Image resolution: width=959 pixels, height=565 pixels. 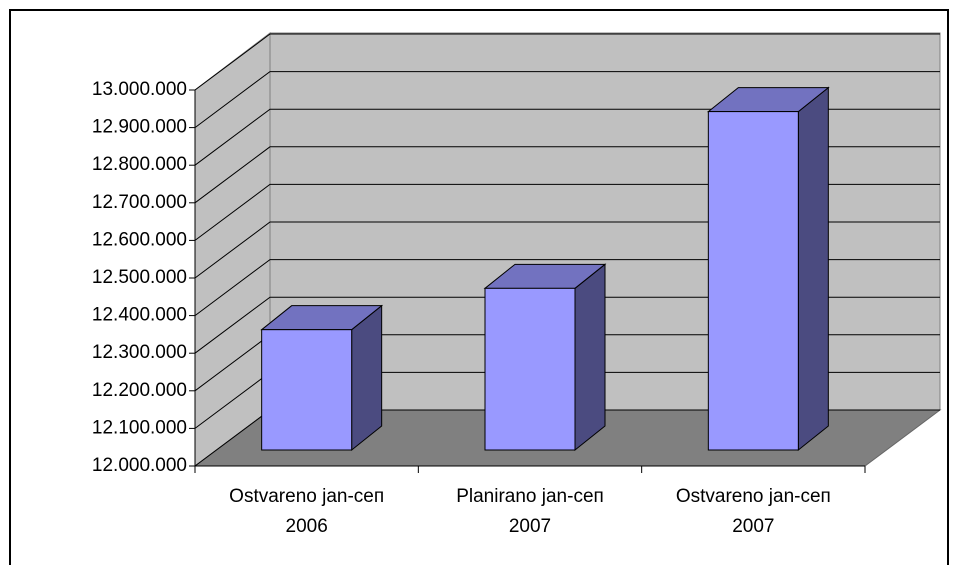 I want to click on y-tick-label: 12.800.000, so click(x=139, y=164).